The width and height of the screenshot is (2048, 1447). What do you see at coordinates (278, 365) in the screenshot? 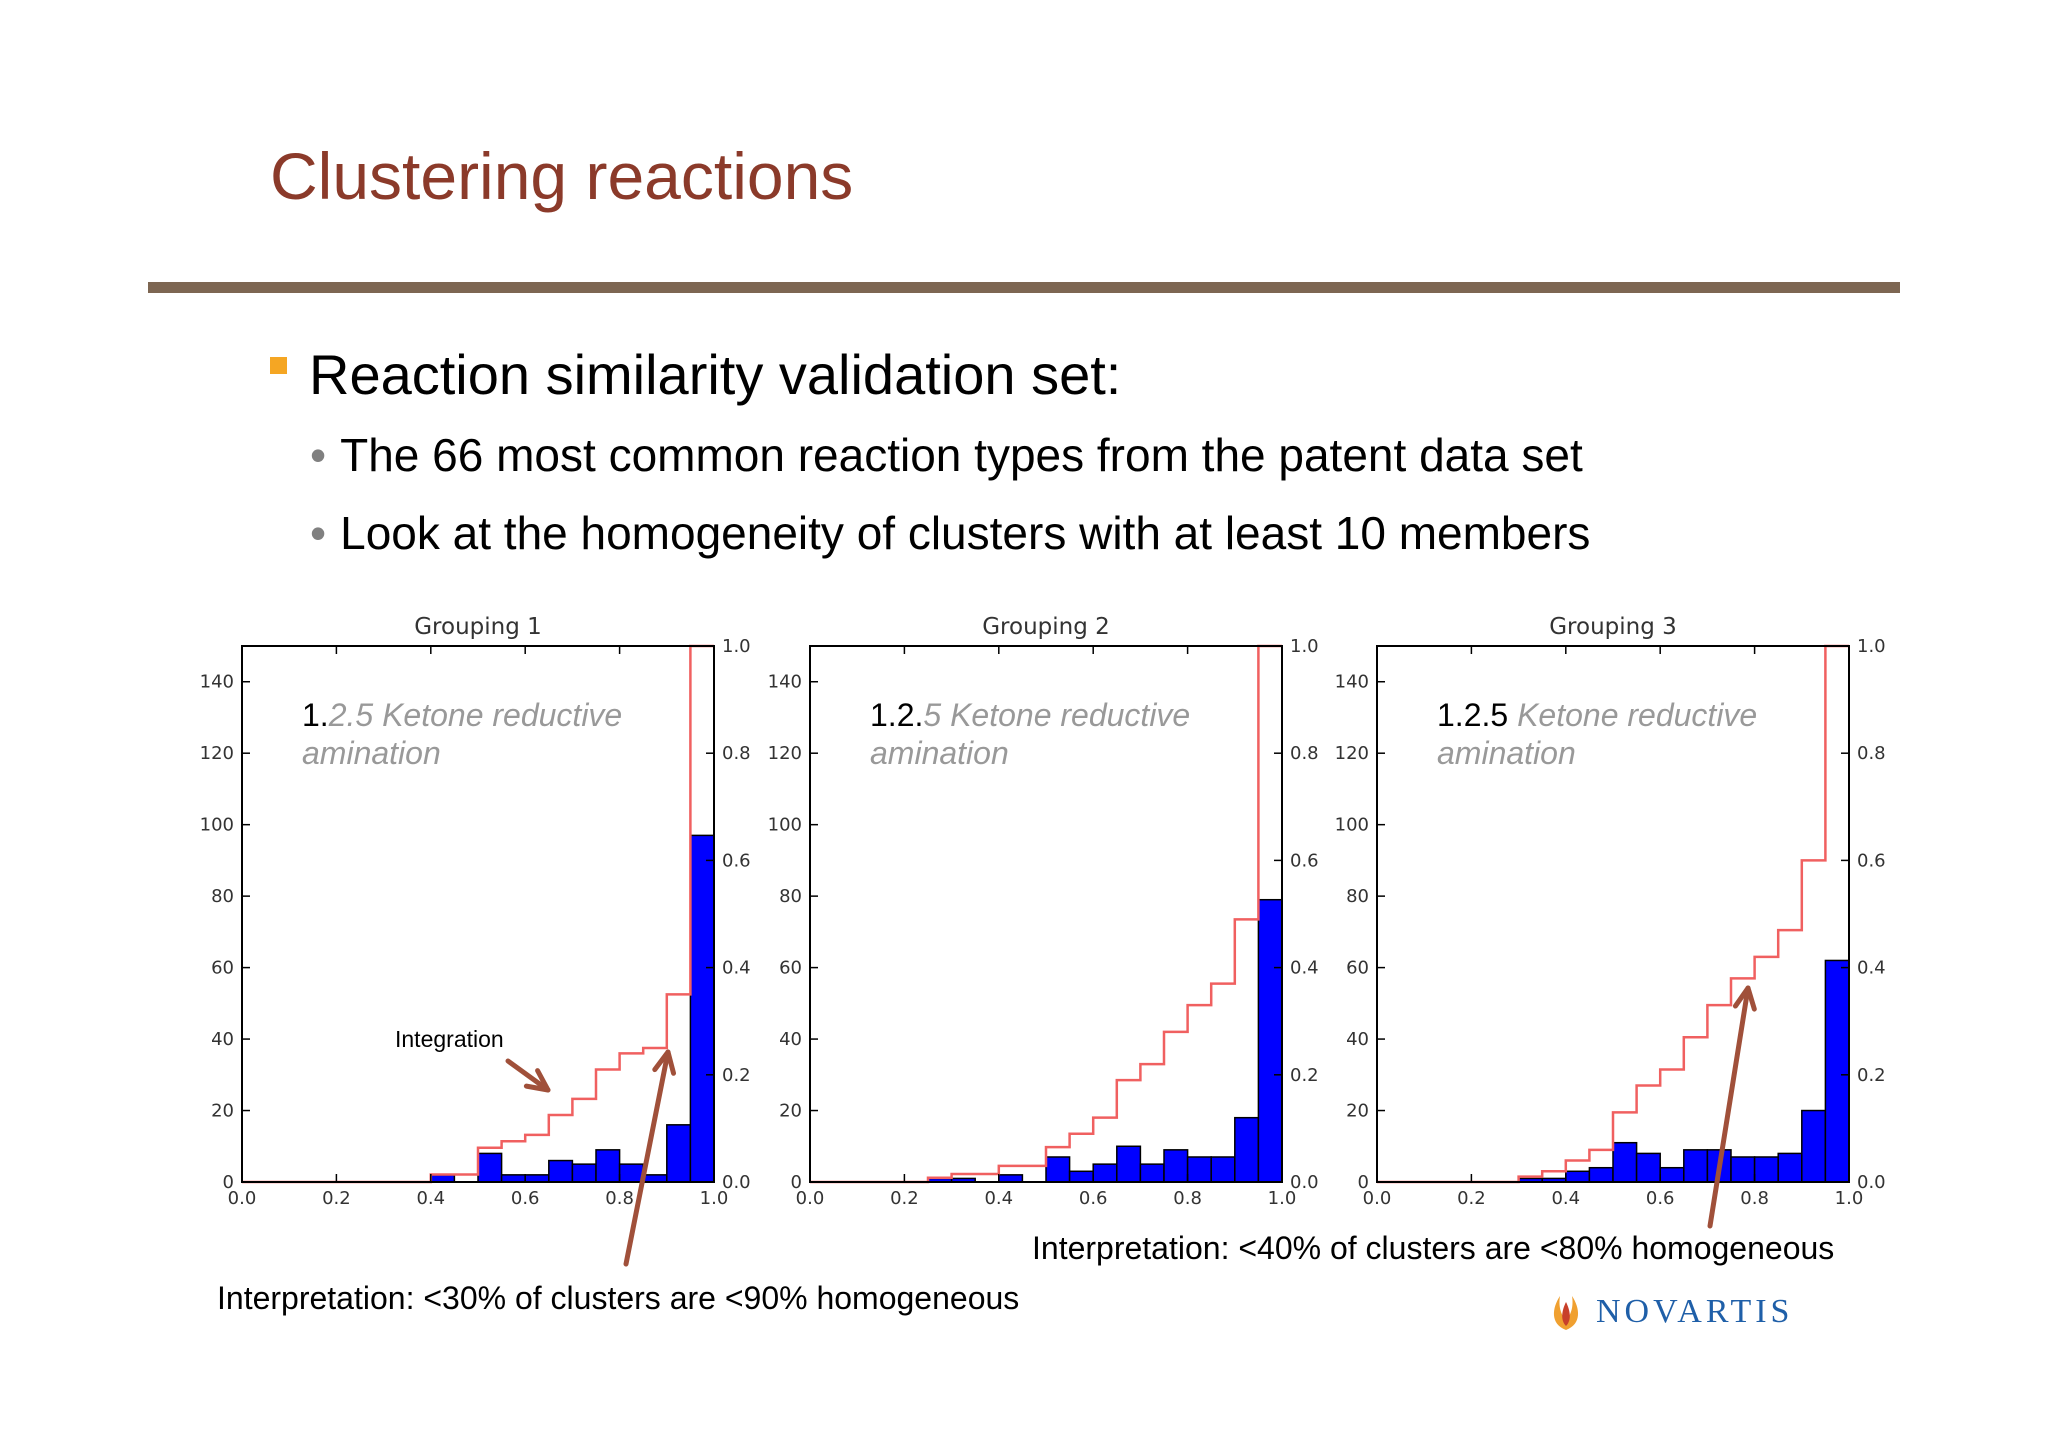
I see `square-bullet-icon` at bounding box center [278, 365].